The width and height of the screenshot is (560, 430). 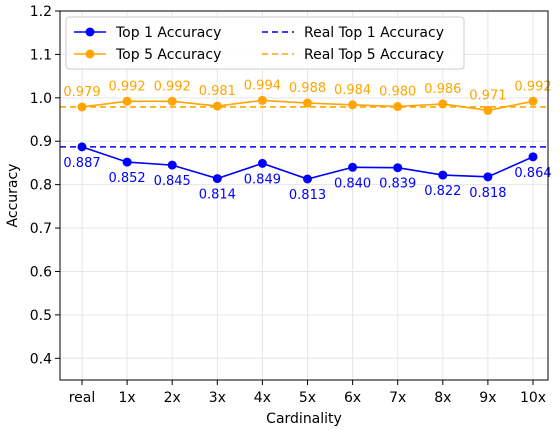 I want to click on legend-label: Real Top 1 Accuracy, so click(x=374, y=33).